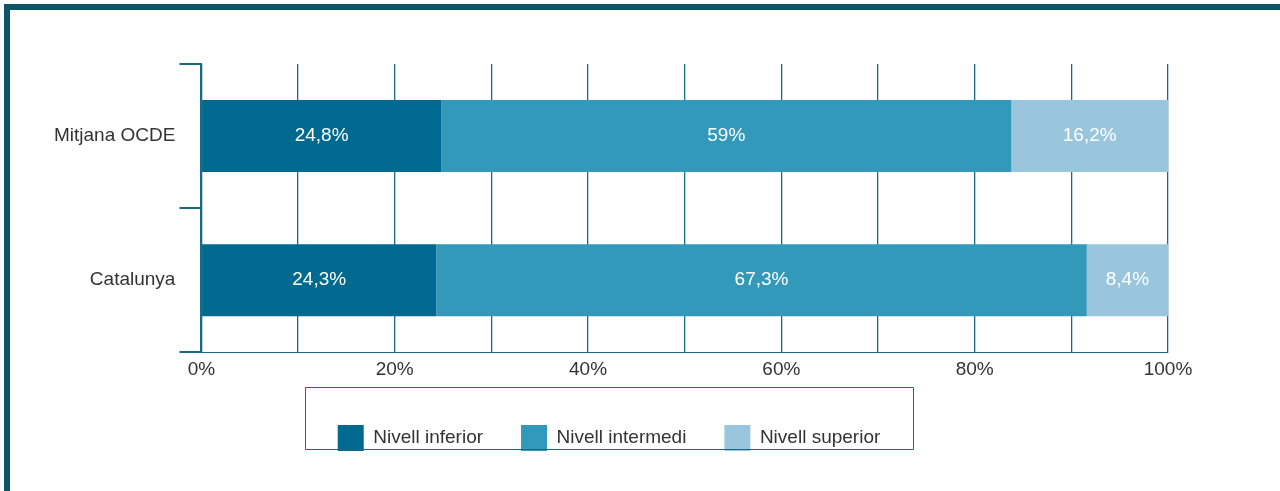 The image size is (1280, 491). Describe the element at coordinates (115, 135) in the screenshot. I see `y-tick-label: Mitjana OCDE` at that location.